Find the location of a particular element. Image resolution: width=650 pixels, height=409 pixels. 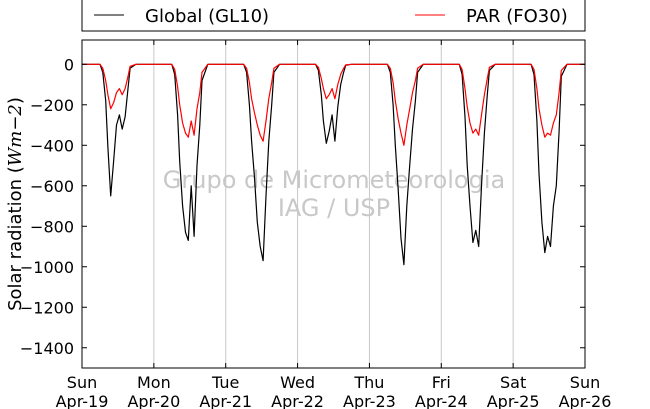

watermark-line-2: IAG / USP is located at coordinates (334, 208).